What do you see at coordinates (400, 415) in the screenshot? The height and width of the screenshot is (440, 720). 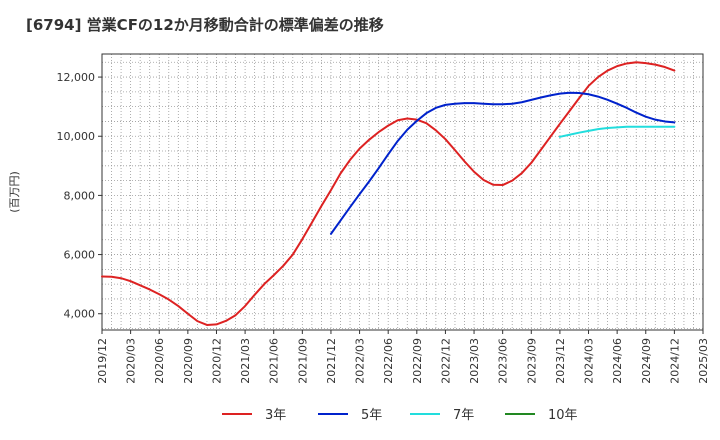 I see `legend: 3年 5年 7年 10年` at bounding box center [400, 415].